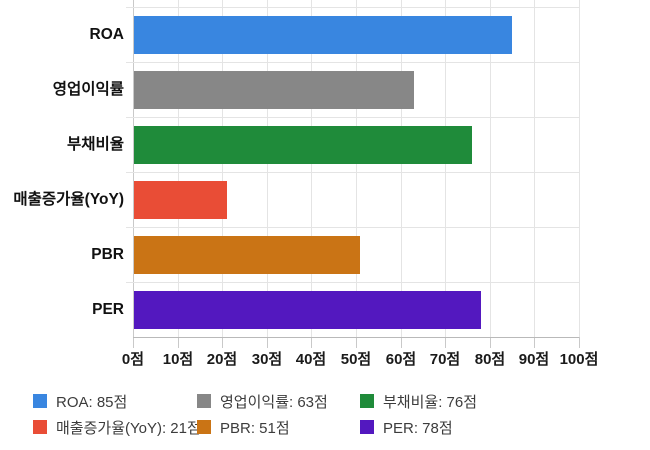  I want to click on legend-item-5: PER: 78점, so click(418, 427).